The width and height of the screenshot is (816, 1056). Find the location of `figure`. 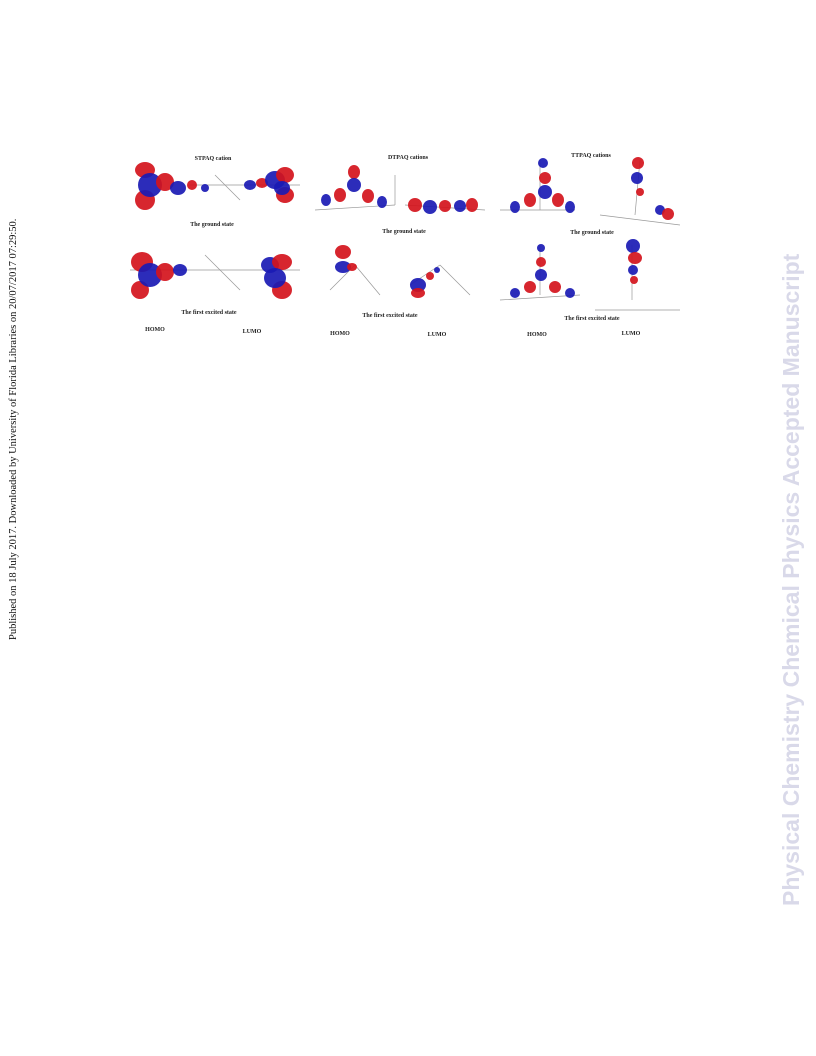

figure is located at coordinates (405, 234).